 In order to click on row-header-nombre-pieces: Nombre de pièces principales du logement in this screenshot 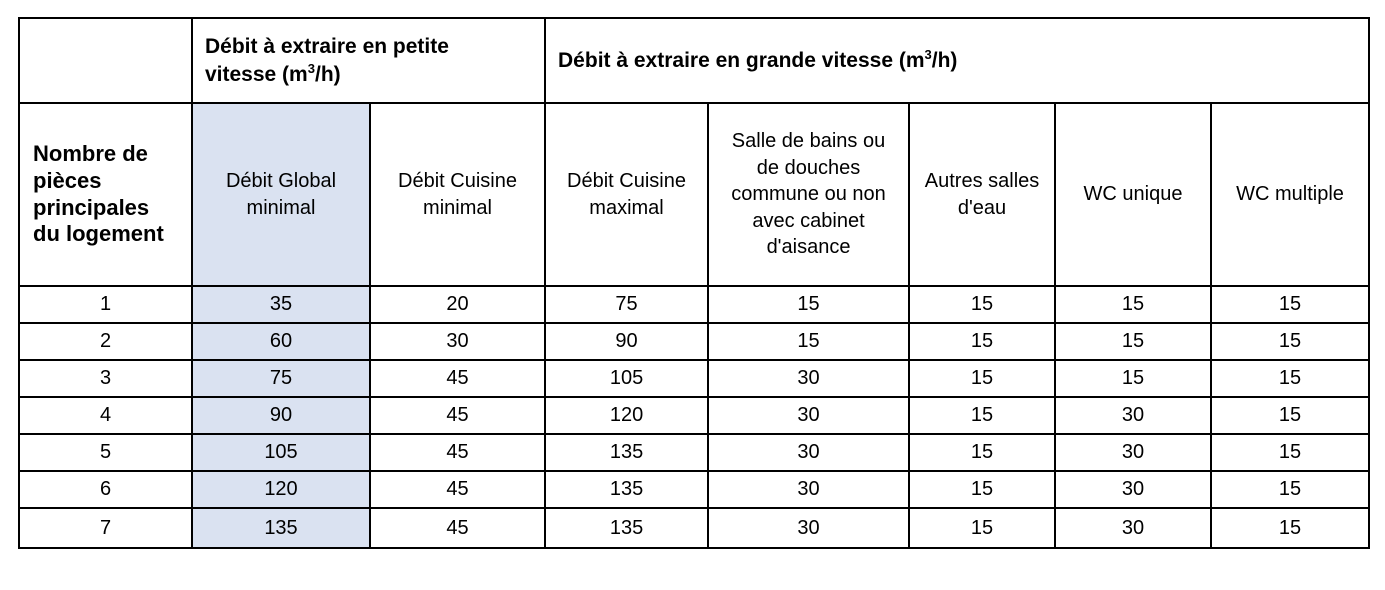, I will do `click(105, 194)`.